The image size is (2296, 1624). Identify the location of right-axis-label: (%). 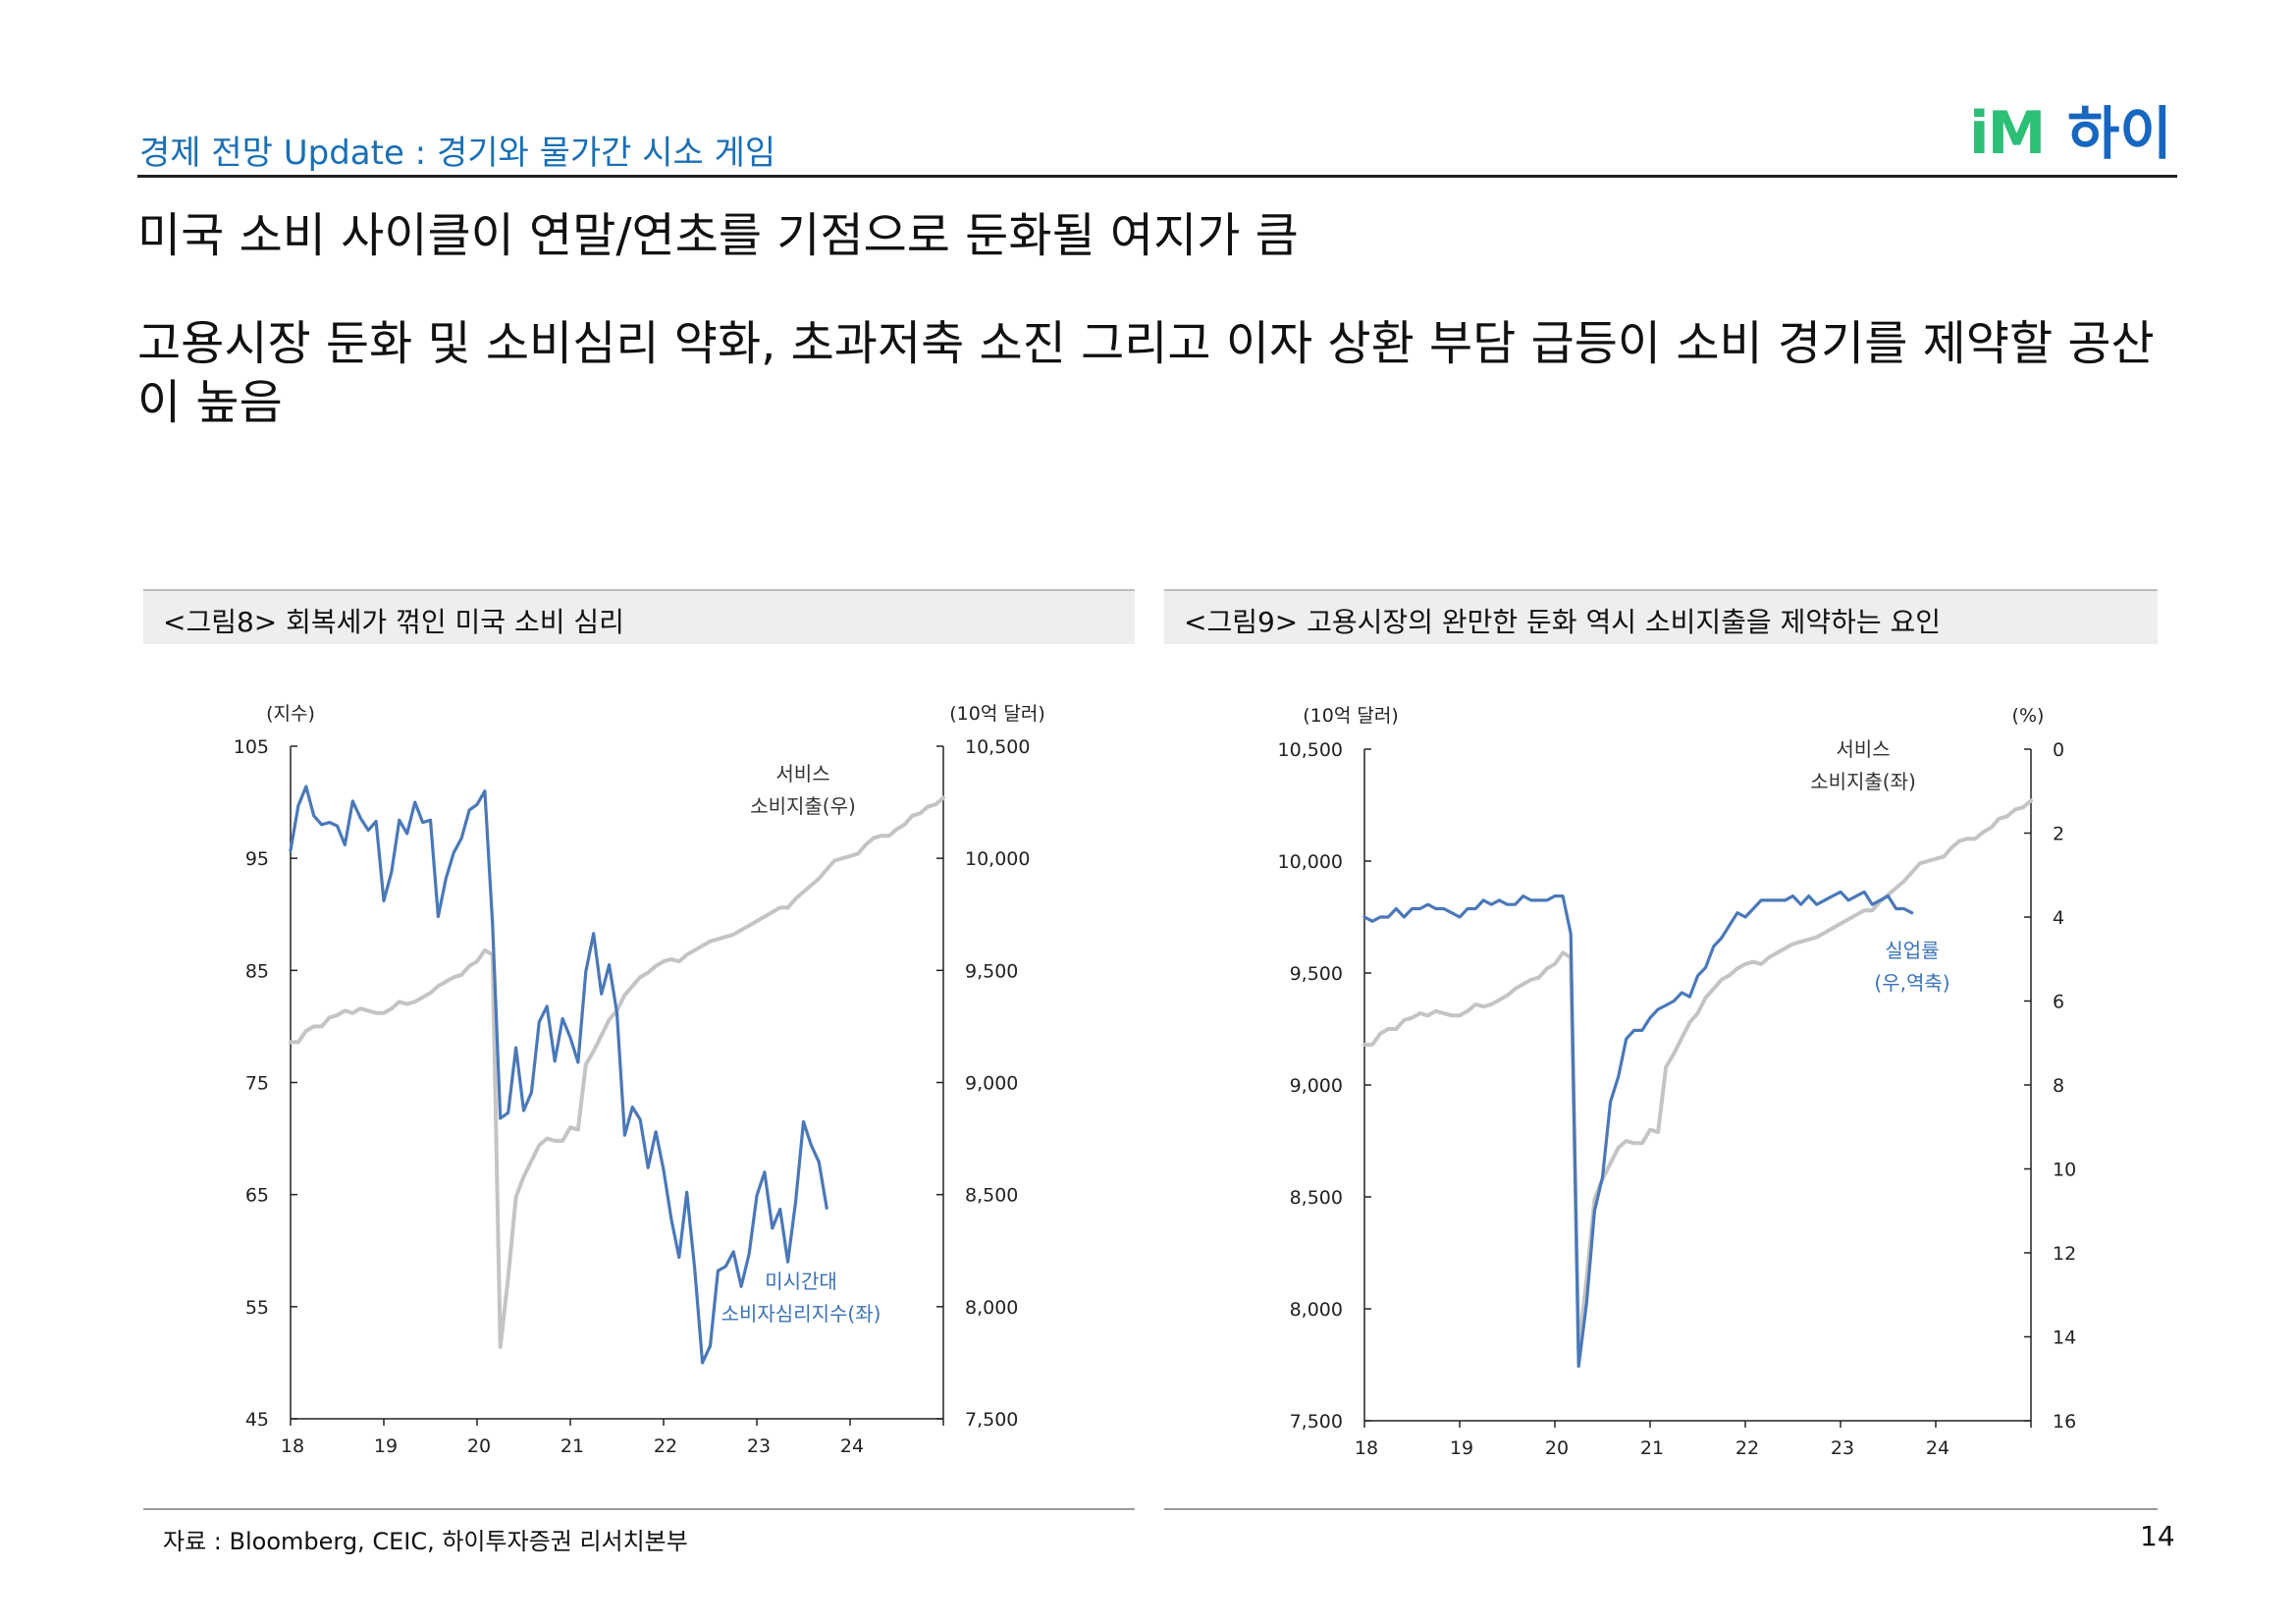
(2028, 716).